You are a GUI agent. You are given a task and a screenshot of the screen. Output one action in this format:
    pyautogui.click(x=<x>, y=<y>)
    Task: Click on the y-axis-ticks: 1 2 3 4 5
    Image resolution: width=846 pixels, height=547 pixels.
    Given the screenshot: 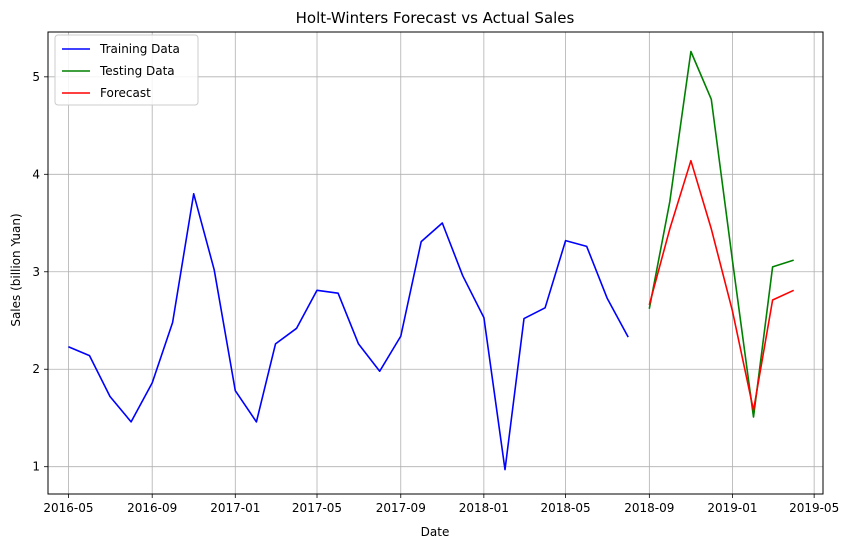 What is the action you would take?
    pyautogui.click(x=40, y=272)
    